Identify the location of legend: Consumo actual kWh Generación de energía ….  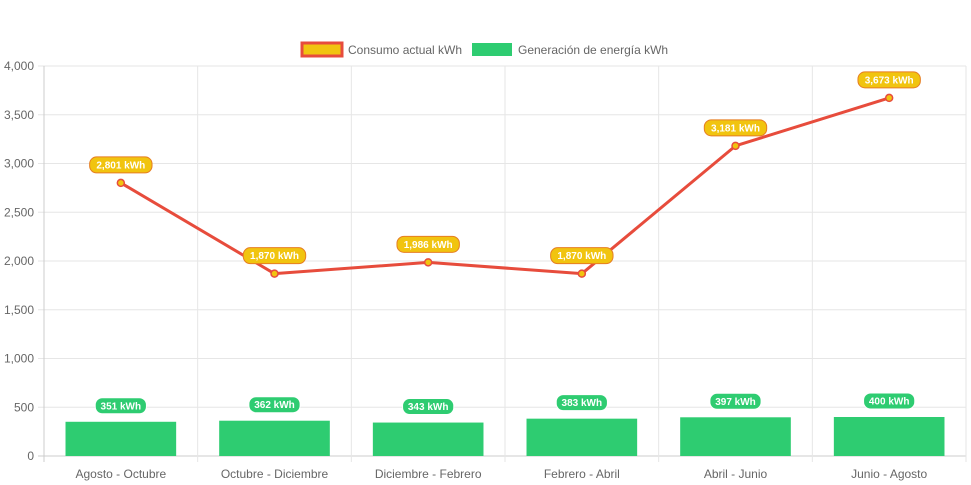
(484, 49).